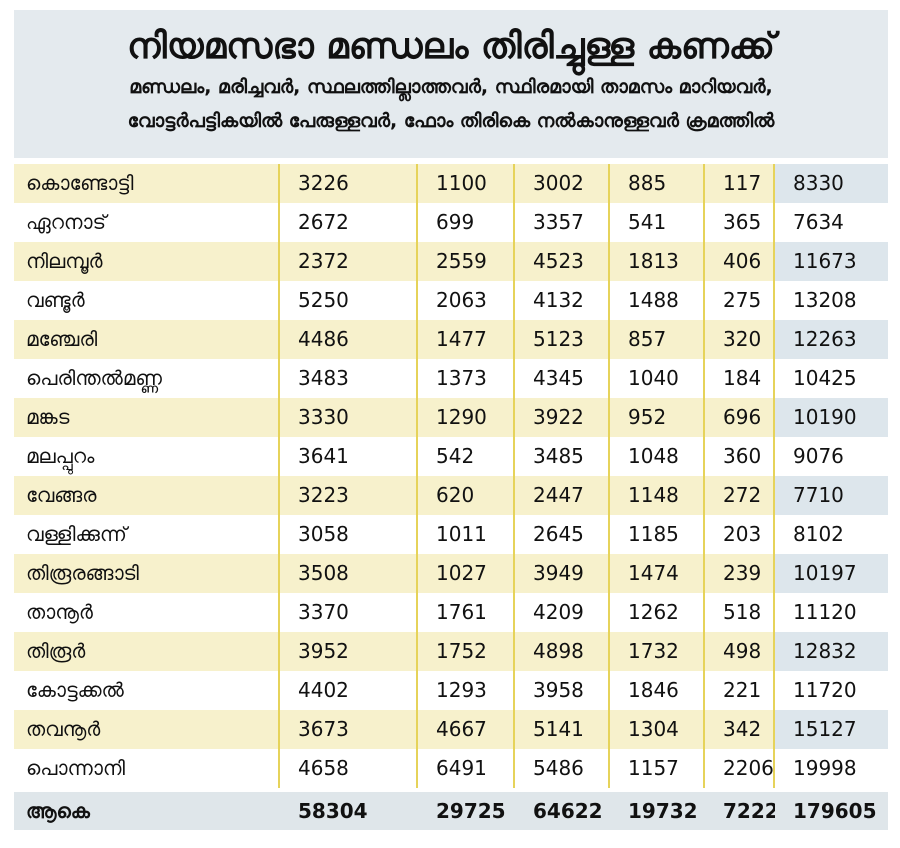 This screenshot has width=900, height=848. Describe the element at coordinates (466, 222) in the screenshot. I see `count: 699` at that location.